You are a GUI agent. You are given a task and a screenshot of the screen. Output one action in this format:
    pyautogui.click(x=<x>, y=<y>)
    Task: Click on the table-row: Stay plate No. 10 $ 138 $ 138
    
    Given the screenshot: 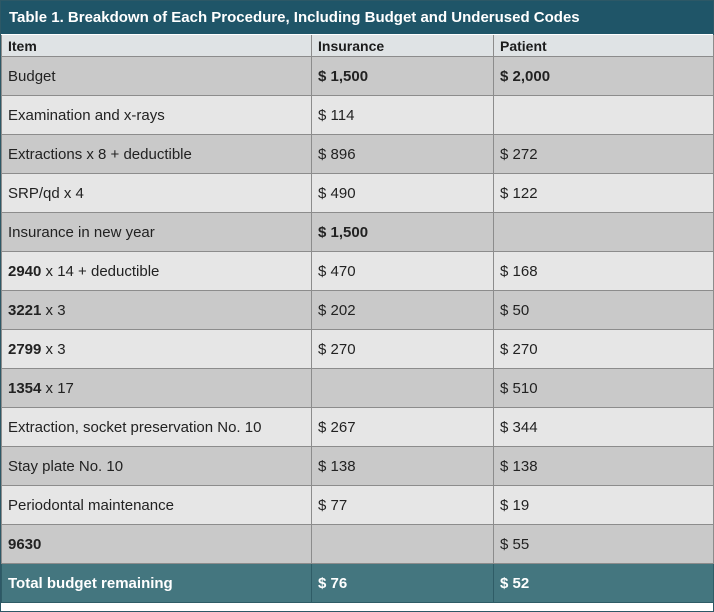 What is the action you would take?
    pyautogui.click(x=358, y=466)
    